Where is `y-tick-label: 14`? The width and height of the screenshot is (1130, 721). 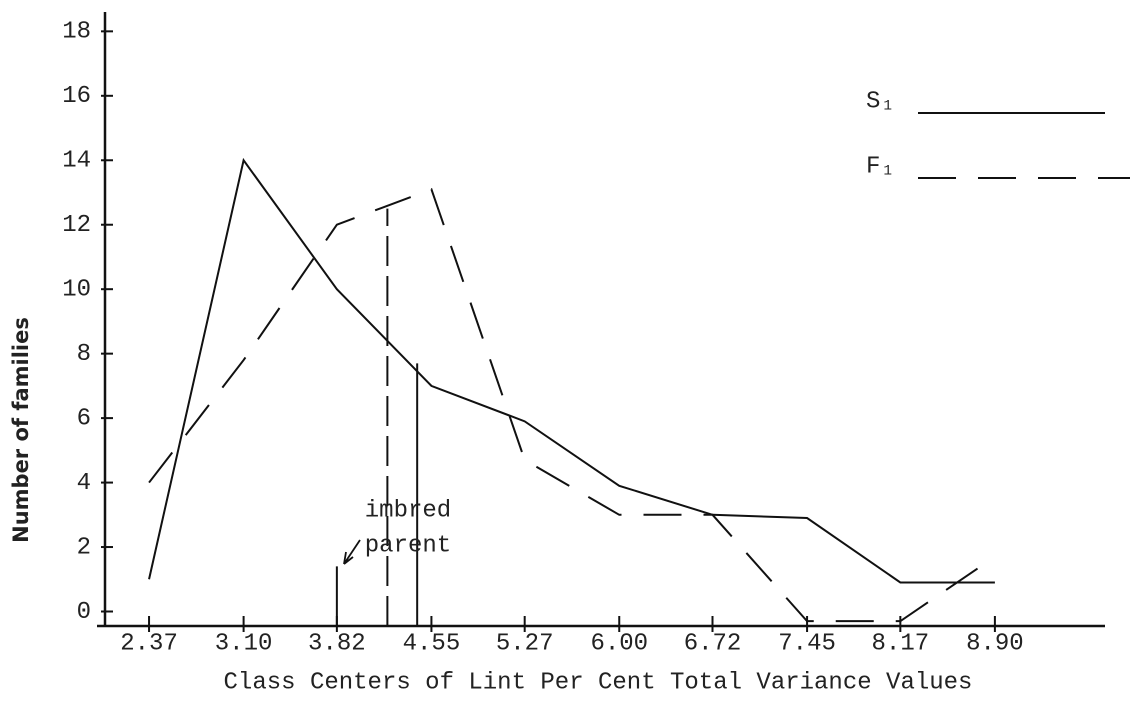 y-tick-label: 14 is located at coordinates (76, 161).